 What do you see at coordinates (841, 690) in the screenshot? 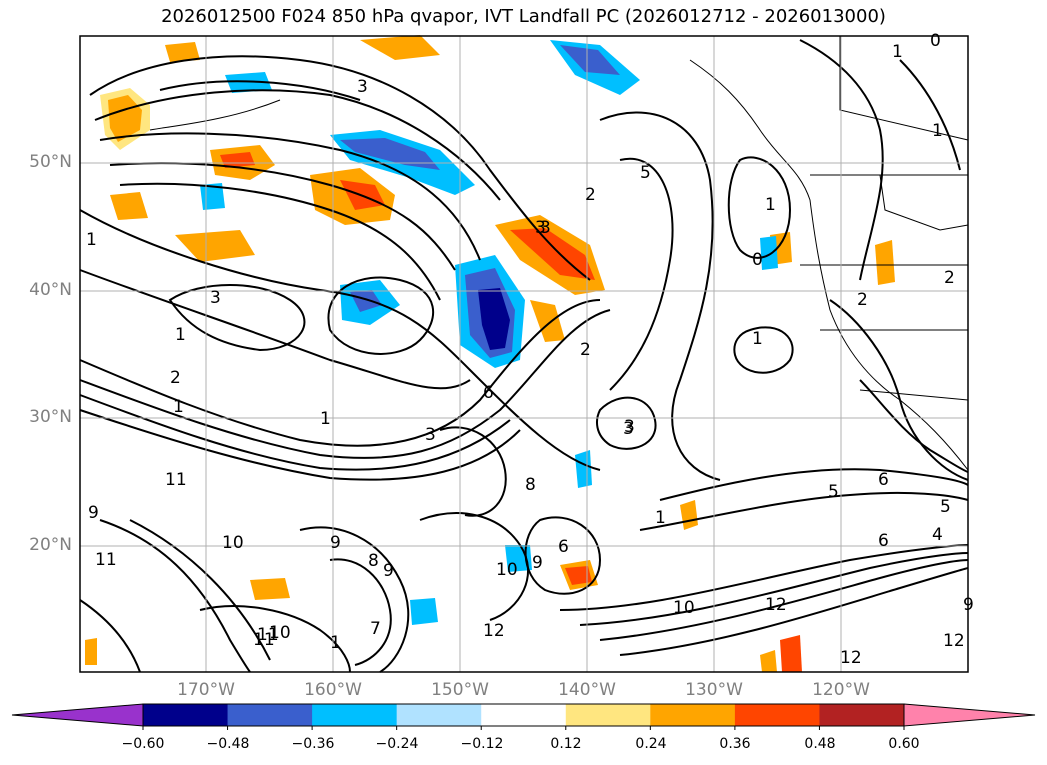
I see `lon-label-120w: 120°W` at bounding box center [841, 690].